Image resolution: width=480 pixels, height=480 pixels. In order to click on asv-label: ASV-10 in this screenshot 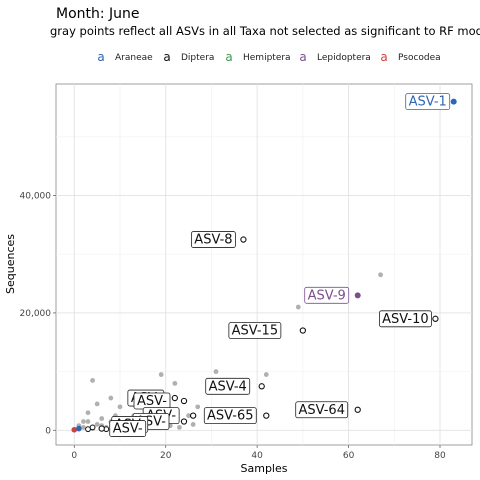, I will do `click(405, 319)`.